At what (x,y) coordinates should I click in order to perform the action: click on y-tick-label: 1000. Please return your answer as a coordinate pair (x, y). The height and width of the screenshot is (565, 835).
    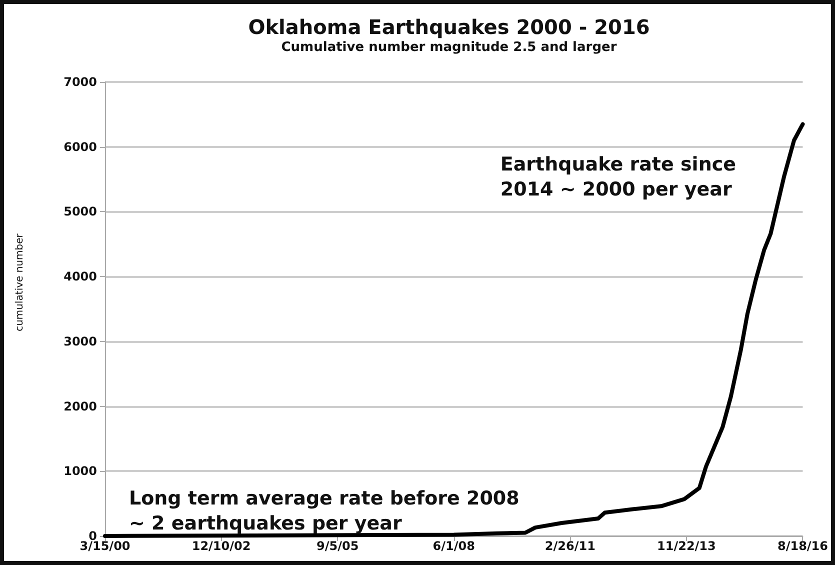
    Looking at the image, I should click on (80, 471).